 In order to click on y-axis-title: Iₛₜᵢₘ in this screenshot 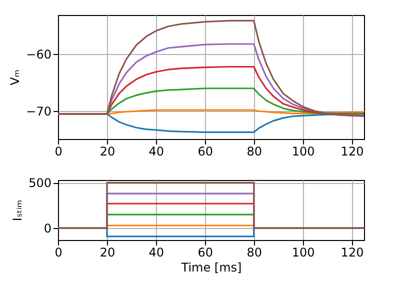, I will do `click(17, 211)`.